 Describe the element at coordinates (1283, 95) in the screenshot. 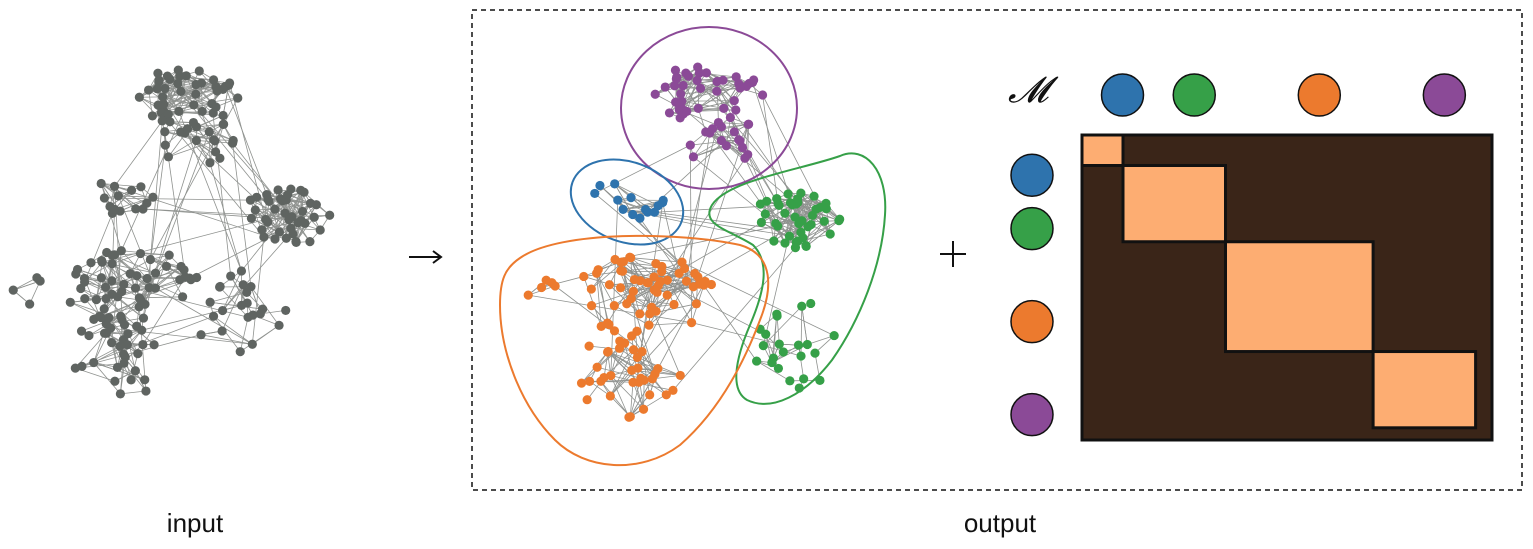

I see `matrix-column-legend` at that location.